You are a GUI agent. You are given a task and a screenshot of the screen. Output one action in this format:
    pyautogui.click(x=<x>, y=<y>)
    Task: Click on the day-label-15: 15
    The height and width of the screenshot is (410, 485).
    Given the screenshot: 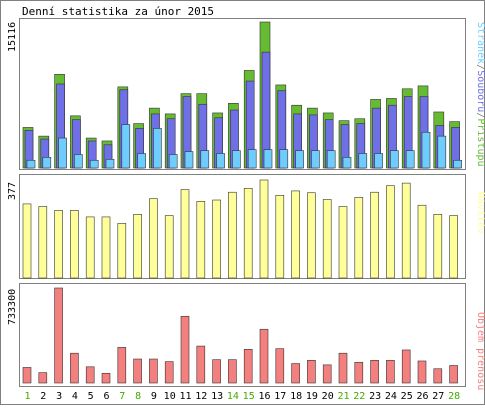 What is the action you would take?
    pyautogui.click(x=249, y=396)
    